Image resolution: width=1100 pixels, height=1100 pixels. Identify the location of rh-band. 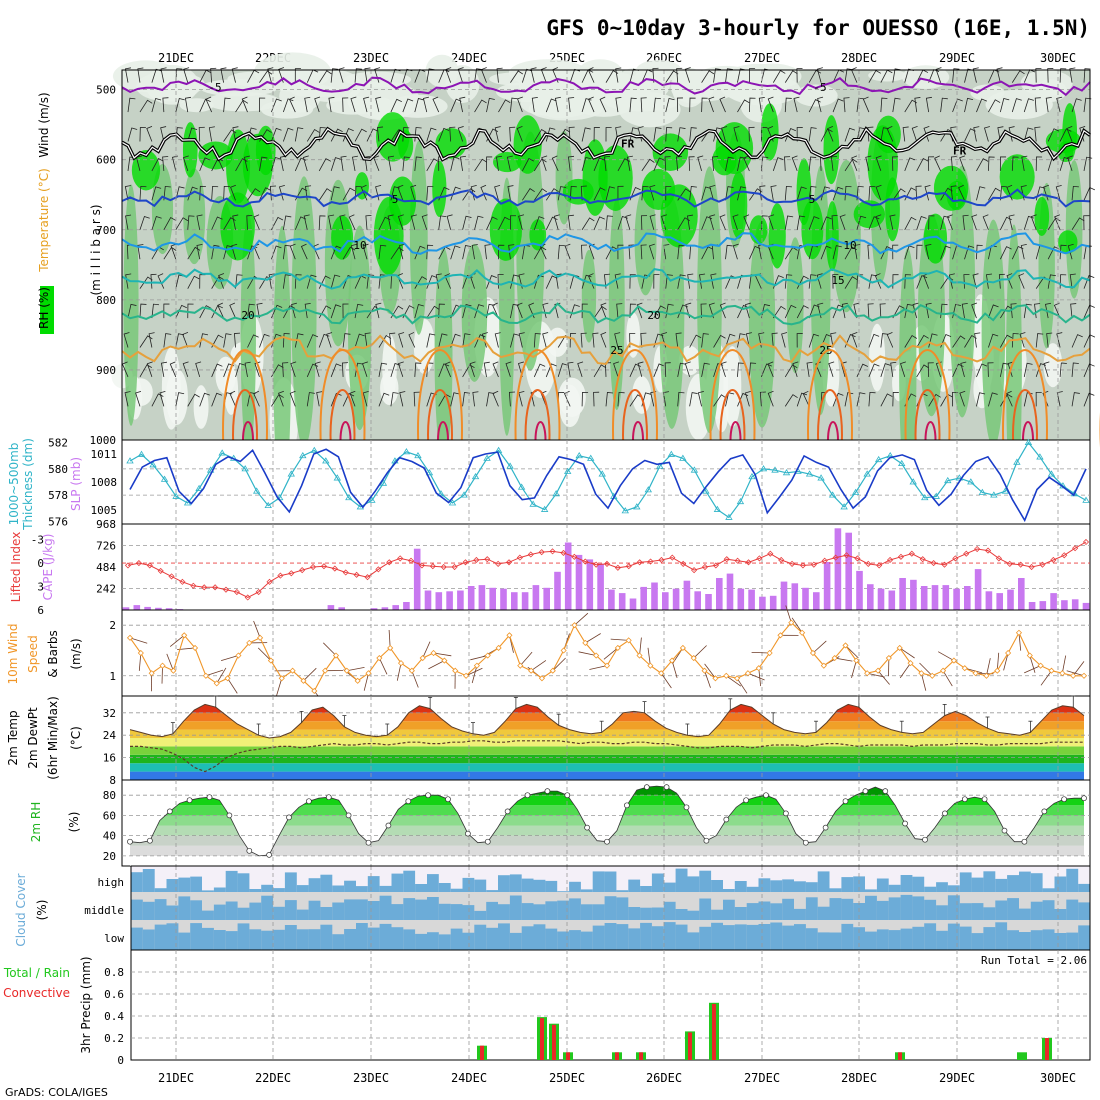
(607, 850).